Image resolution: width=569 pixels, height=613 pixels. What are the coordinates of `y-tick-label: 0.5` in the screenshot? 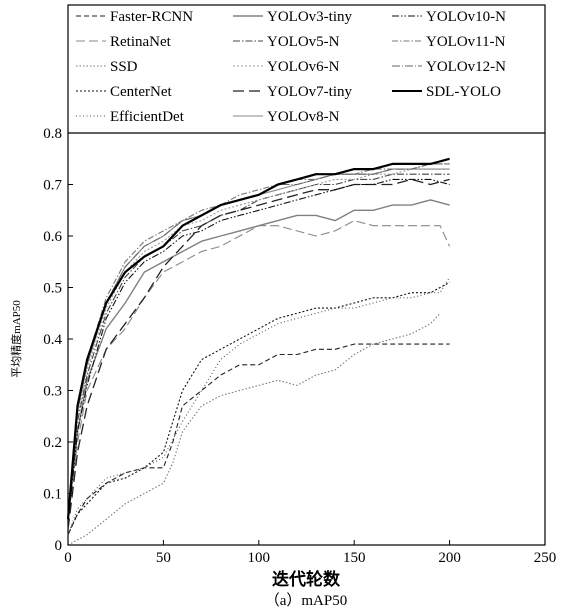 It's located at (52, 289).